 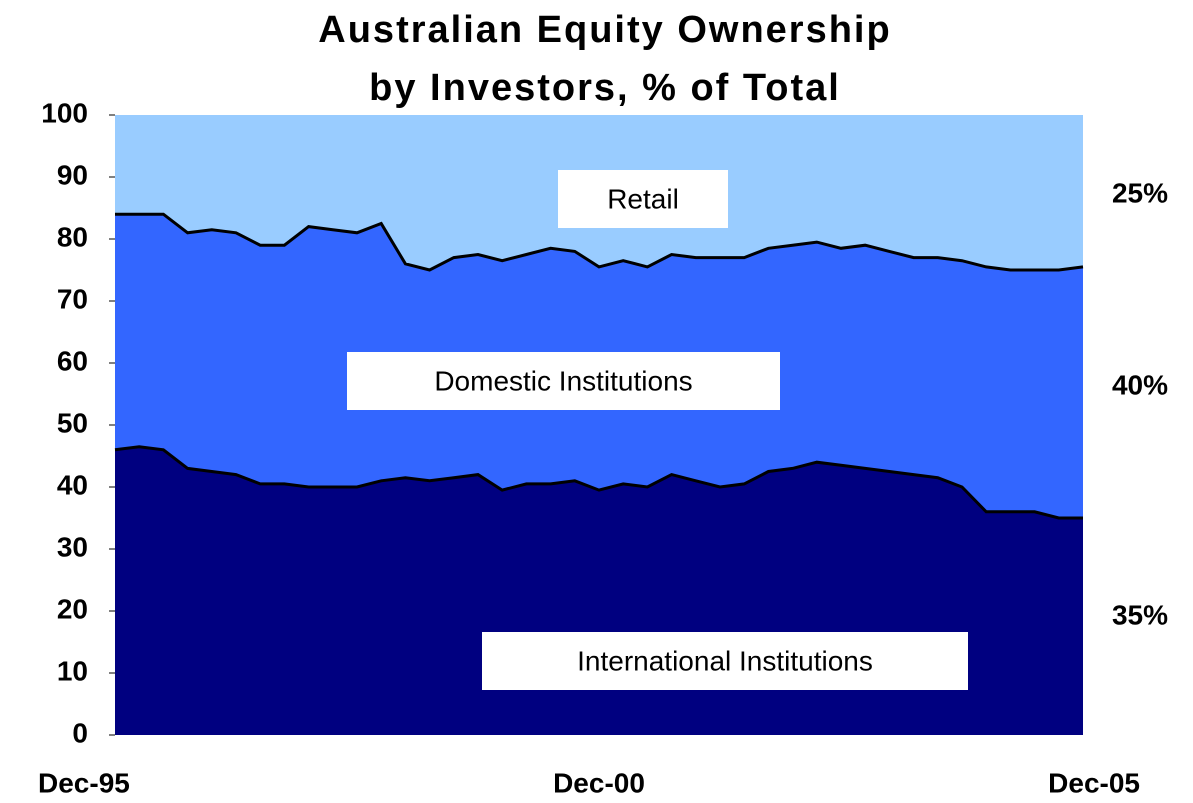 What do you see at coordinates (72, 360) in the screenshot?
I see `y-tick-label: 60` at bounding box center [72, 360].